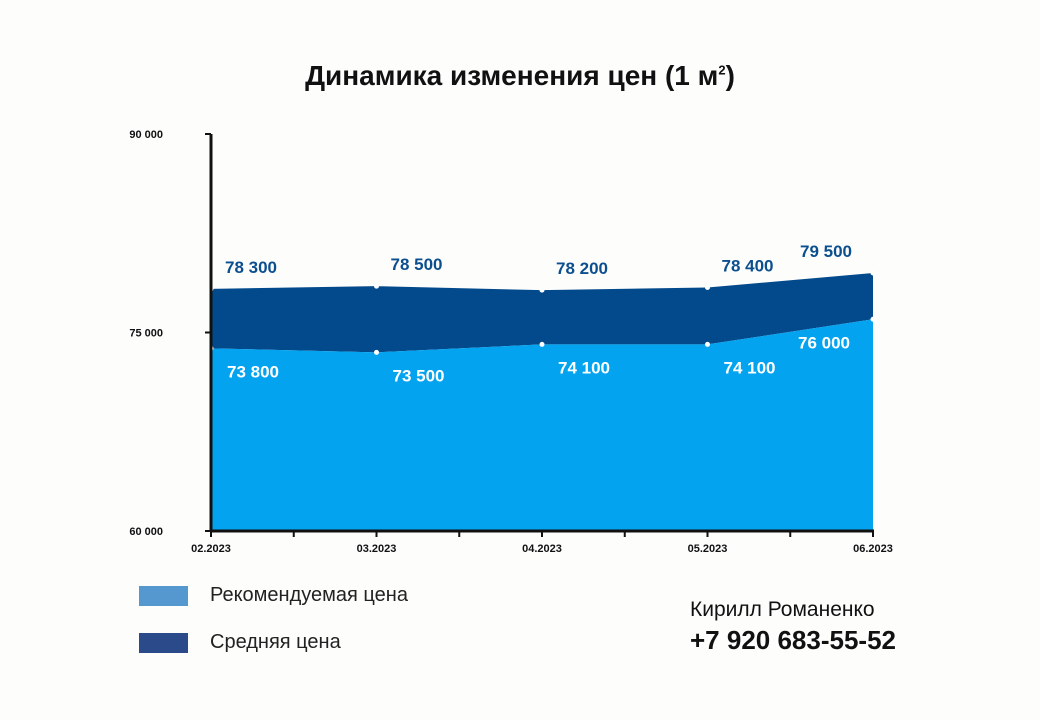 This screenshot has height=720, width=1040. I want to click on data-label-average: 78 400, so click(748, 266).